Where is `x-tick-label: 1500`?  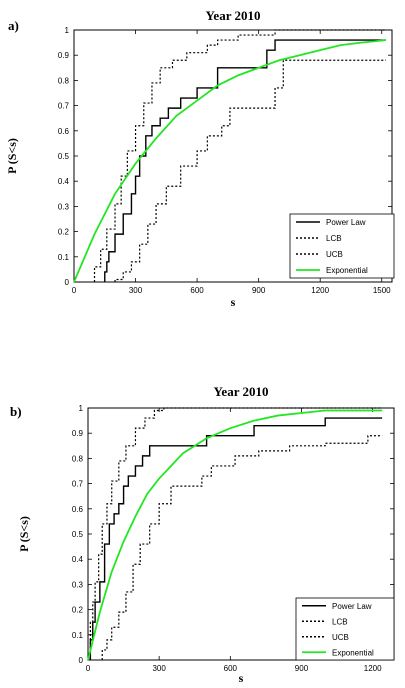
x-tick-label: 1500 is located at coordinates (382, 290).